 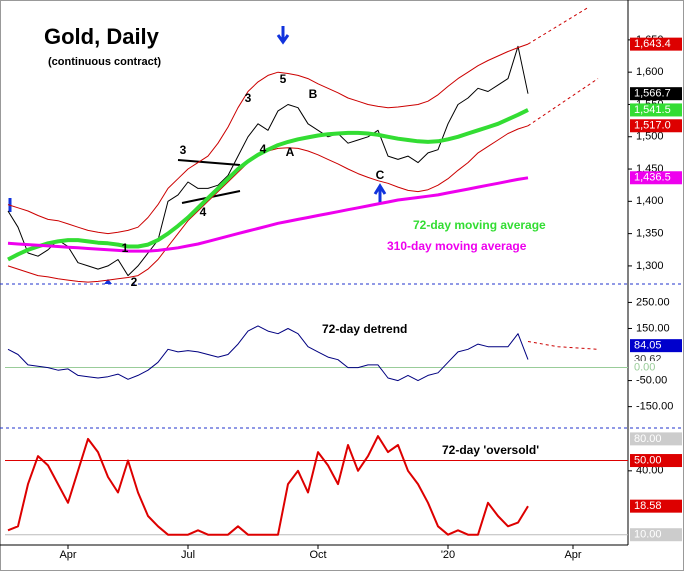 What do you see at coordinates (188, 555) in the screenshot?
I see `x-tick-label: Jul` at bounding box center [188, 555].